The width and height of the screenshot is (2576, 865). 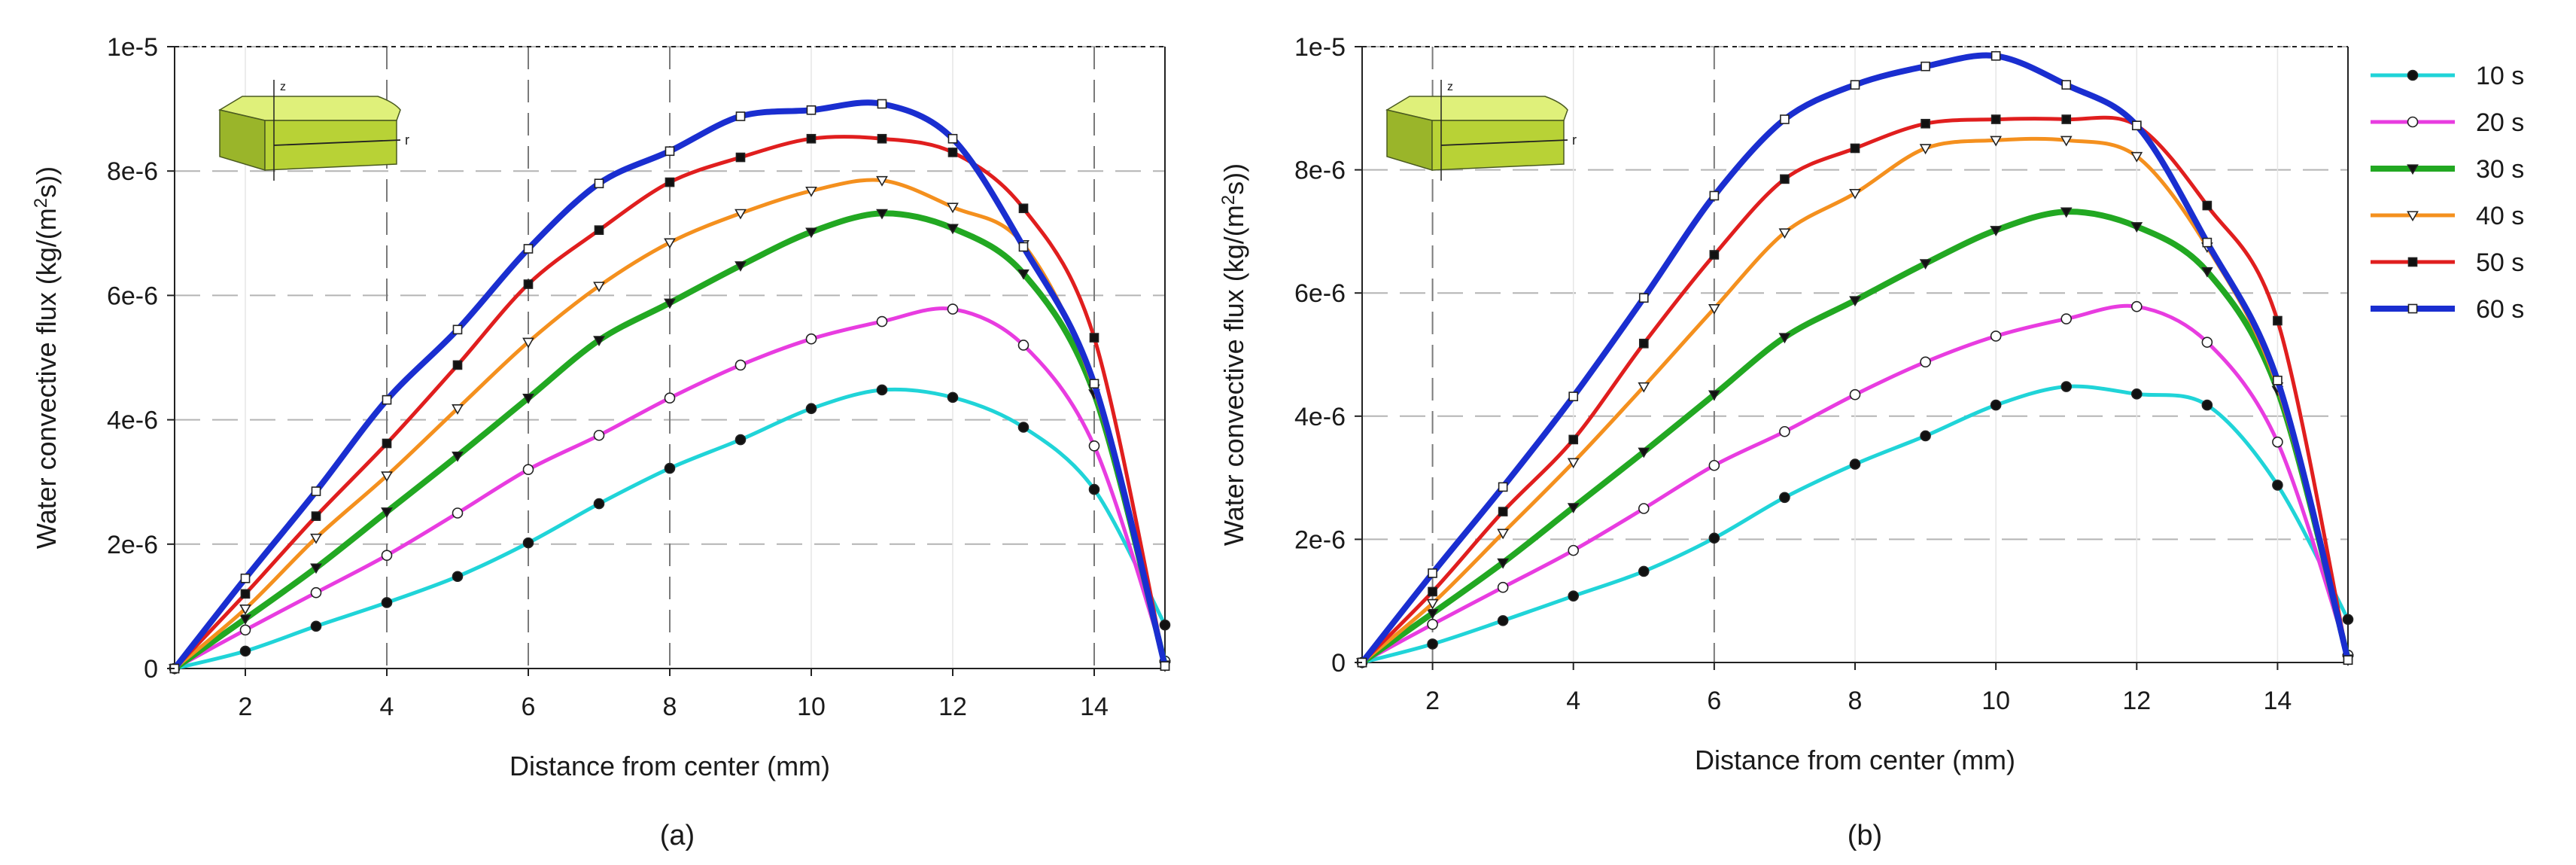 I want to click on data-point-b-s2-x10, so click(x=1996, y=336).